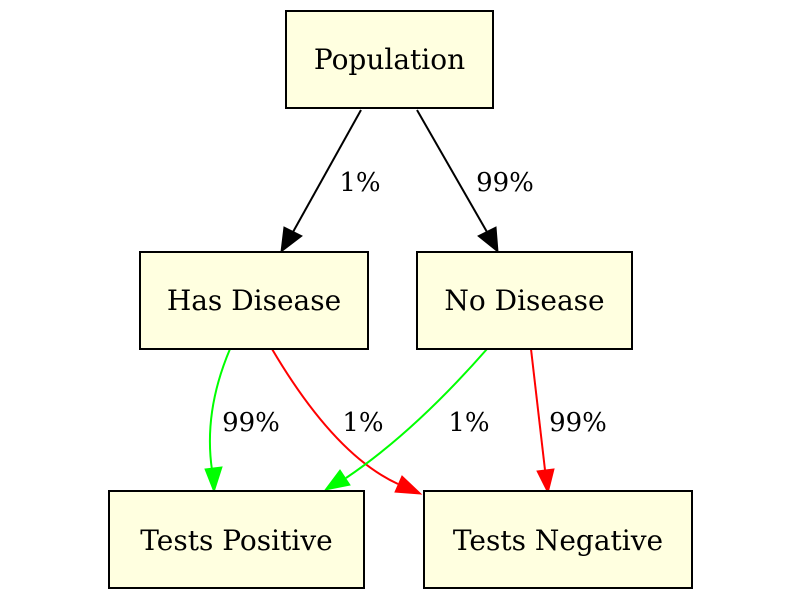  Describe the element at coordinates (578, 423) in the screenshot. I see `edge-label-no-disease-tests-negative: 99%` at that location.